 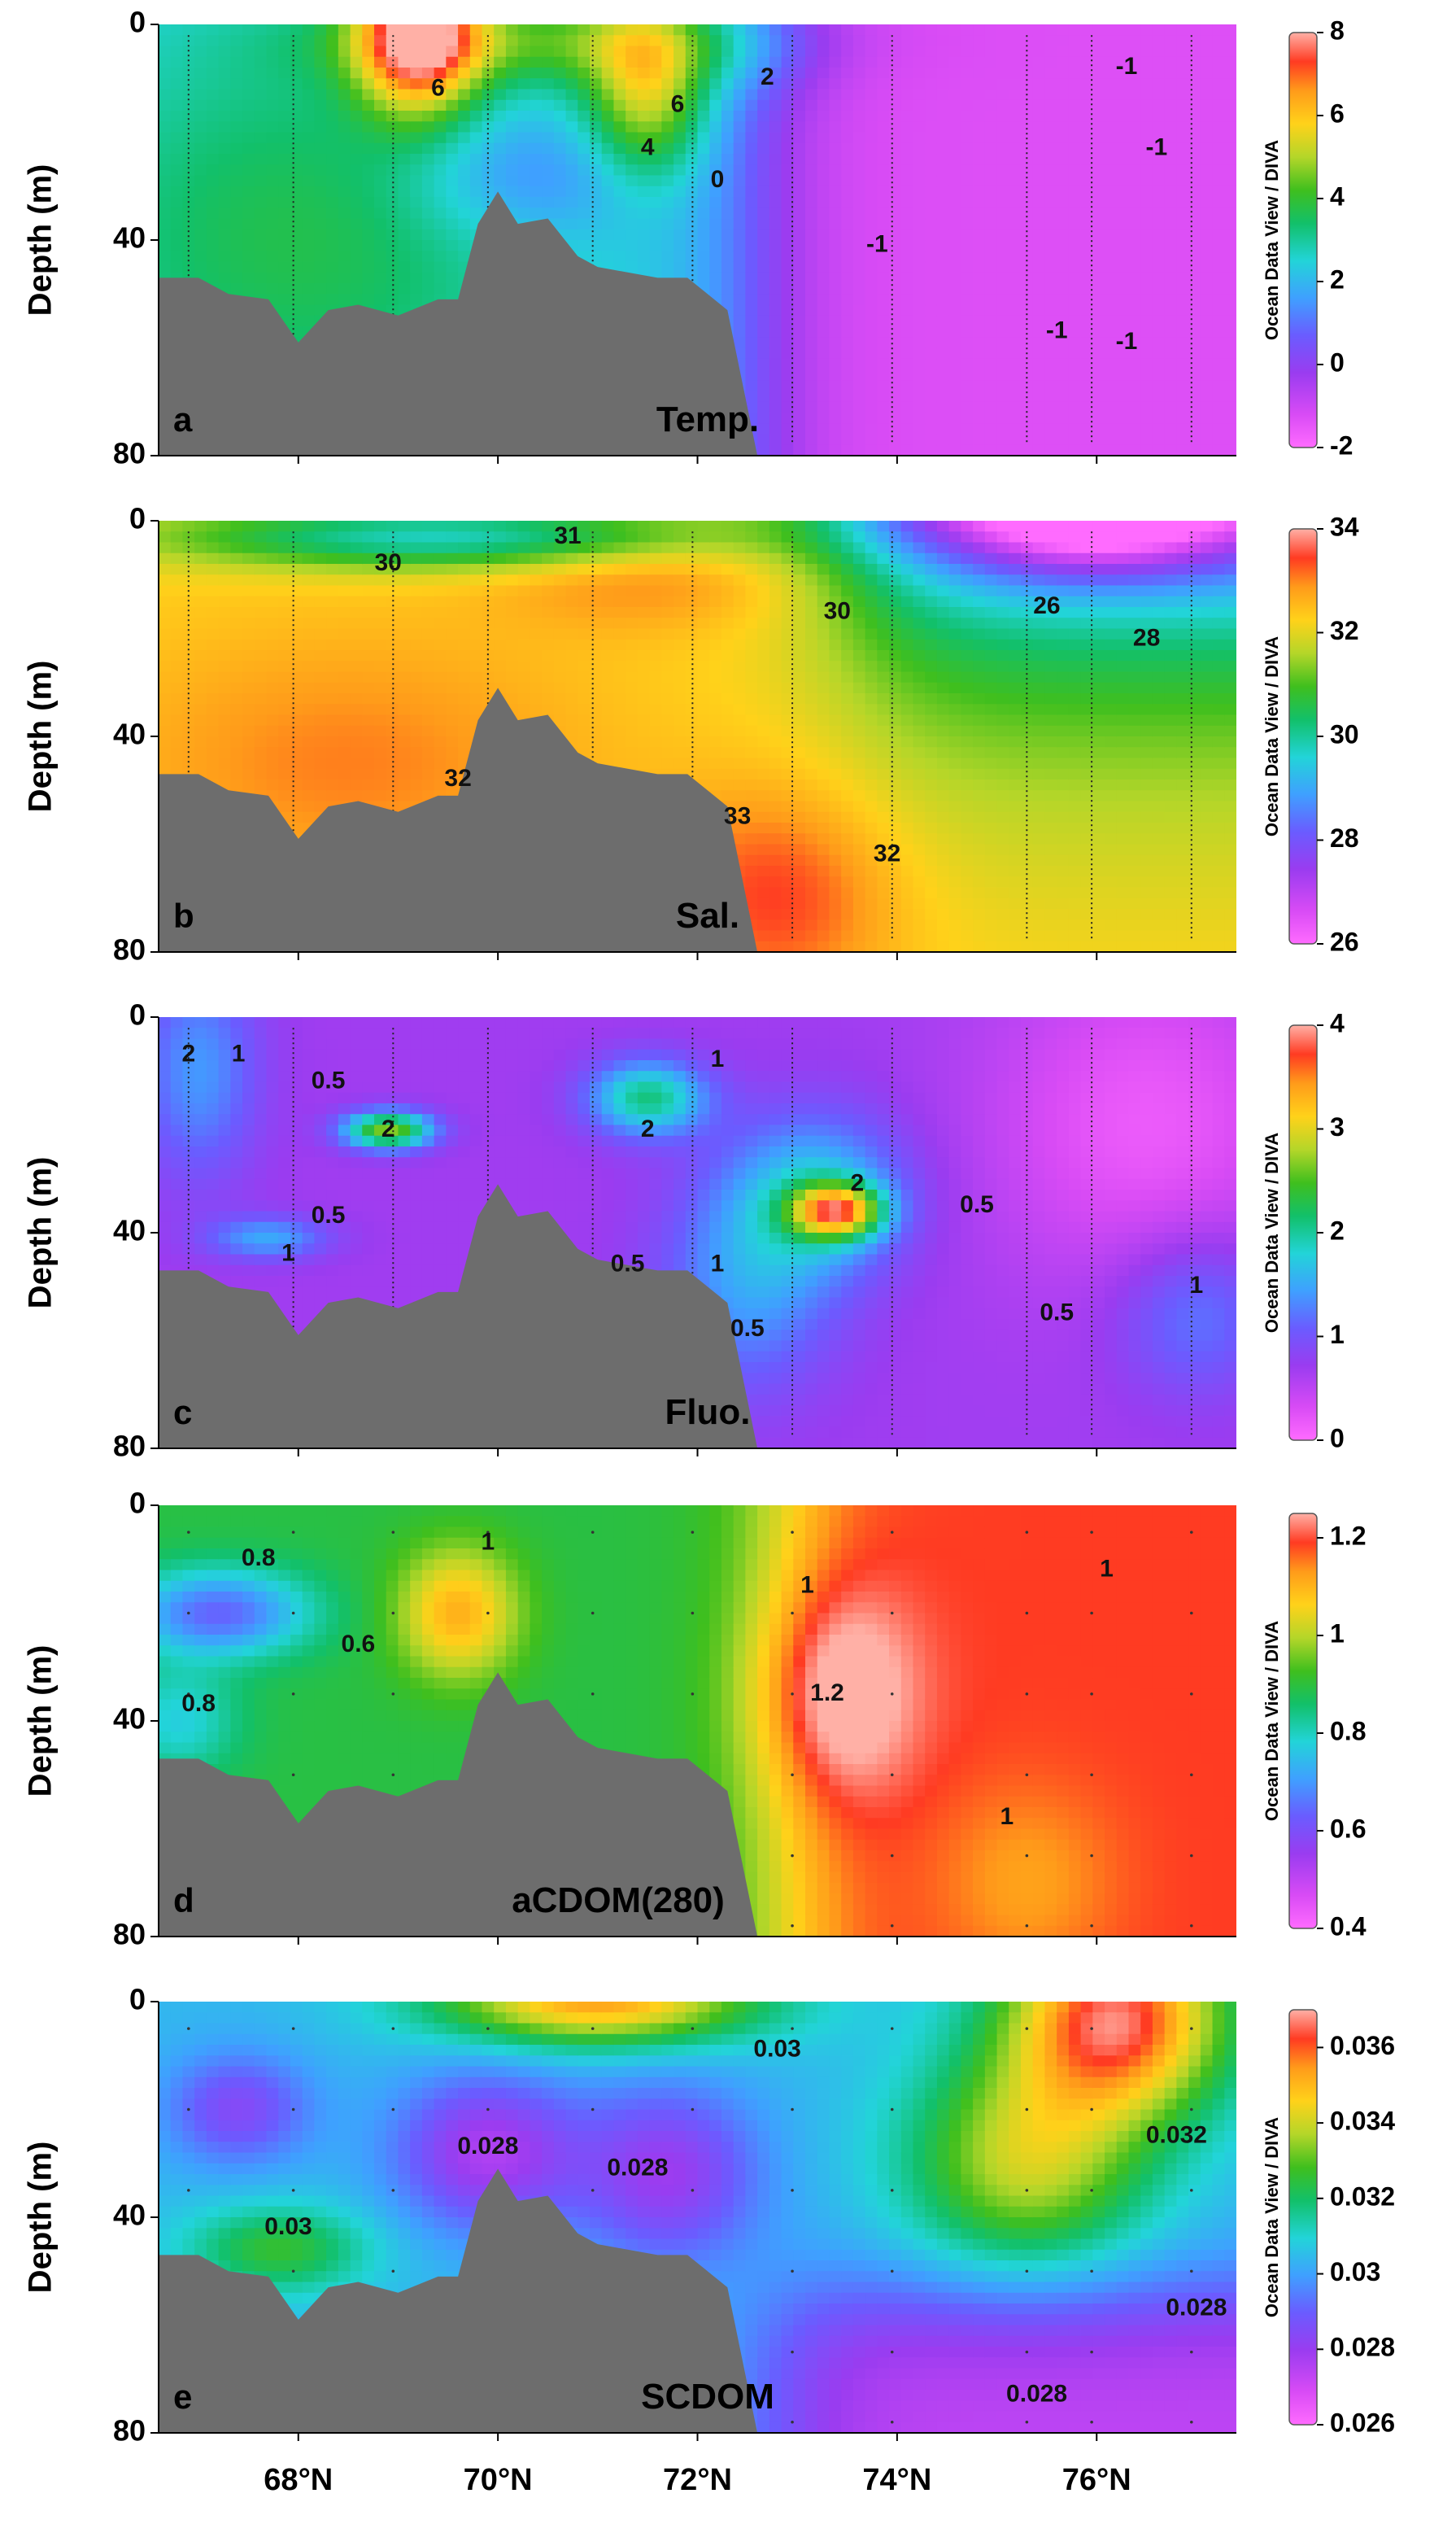 What do you see at coordinates (1304, 1230) in the screenshot?
I see `colorbar: 4 3 2 1 0 Ocean Data View / DIVA` at bounding box center [1304, 1230].